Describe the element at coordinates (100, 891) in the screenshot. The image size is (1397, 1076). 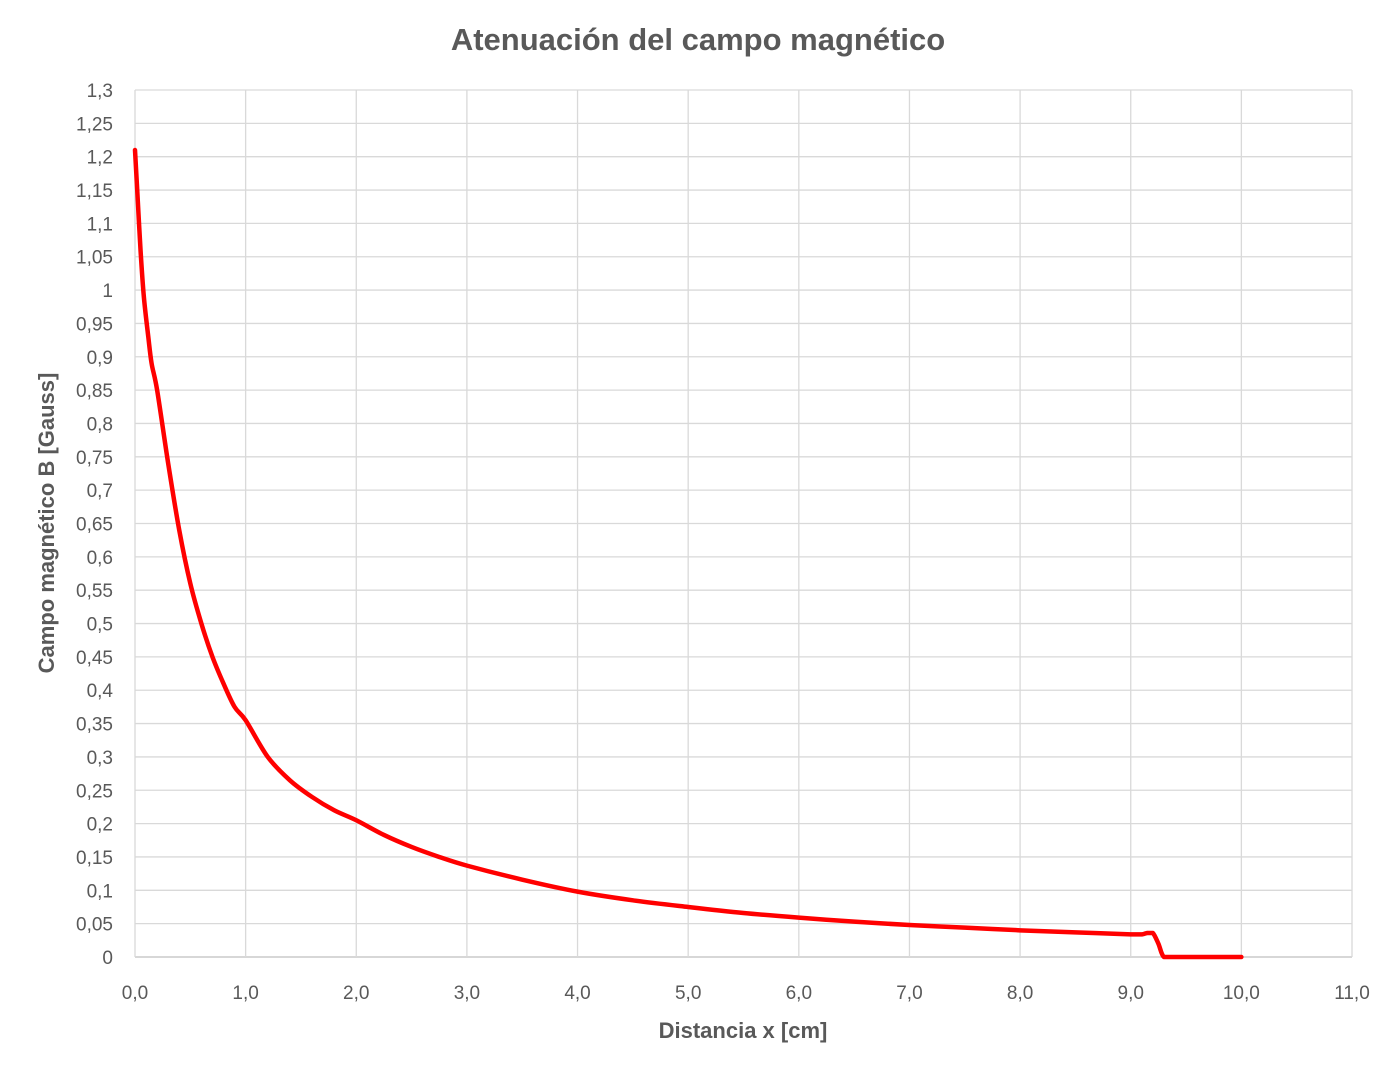
I see `y-tick-label: 0,1` at that location.